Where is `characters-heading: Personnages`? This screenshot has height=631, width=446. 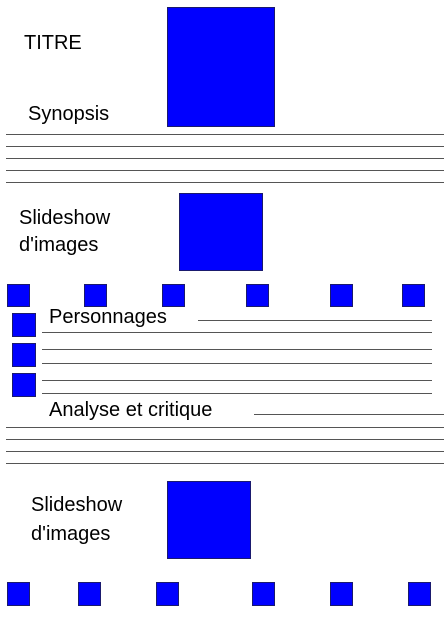
characters-heading: Personnages is located at coordinates (108, 317).